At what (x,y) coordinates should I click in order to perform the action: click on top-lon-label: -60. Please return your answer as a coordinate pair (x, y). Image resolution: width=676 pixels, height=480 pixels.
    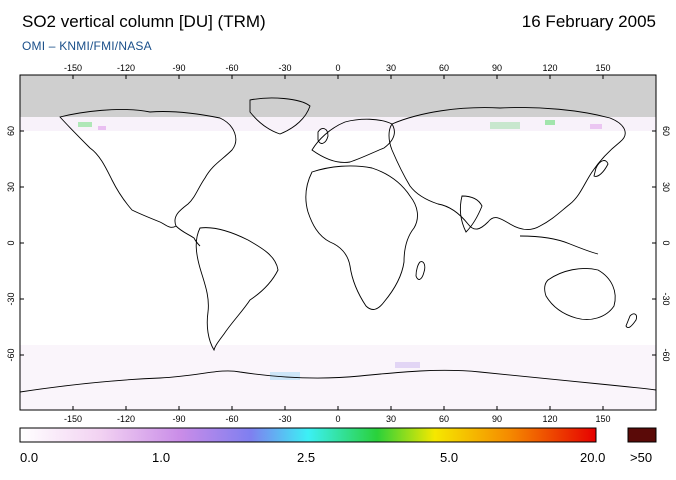
    Looking at the image, I should click on (231, 68).